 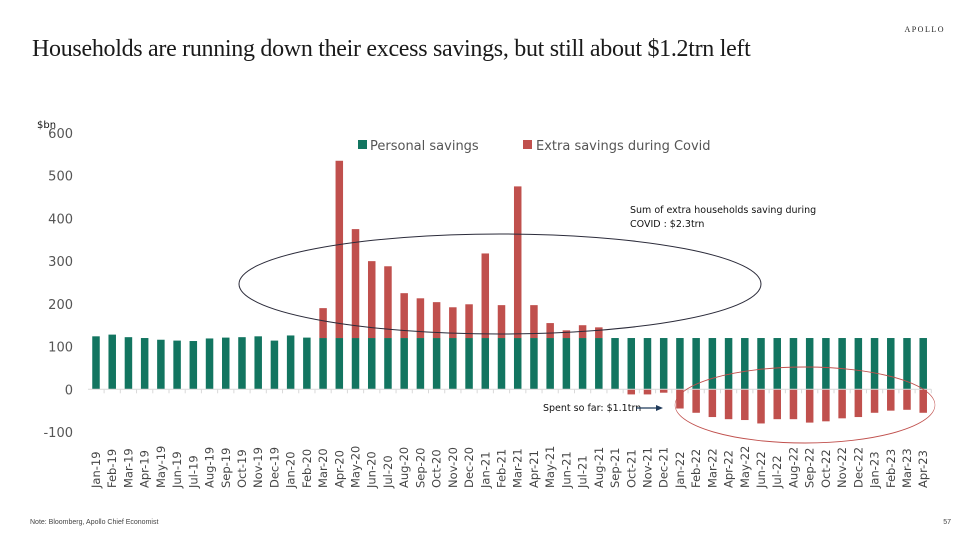 What do you see at coordinates (647, 467) in the screenshot?
I see `x-tick-label: Nov-21` at bounding box center [647, 467].